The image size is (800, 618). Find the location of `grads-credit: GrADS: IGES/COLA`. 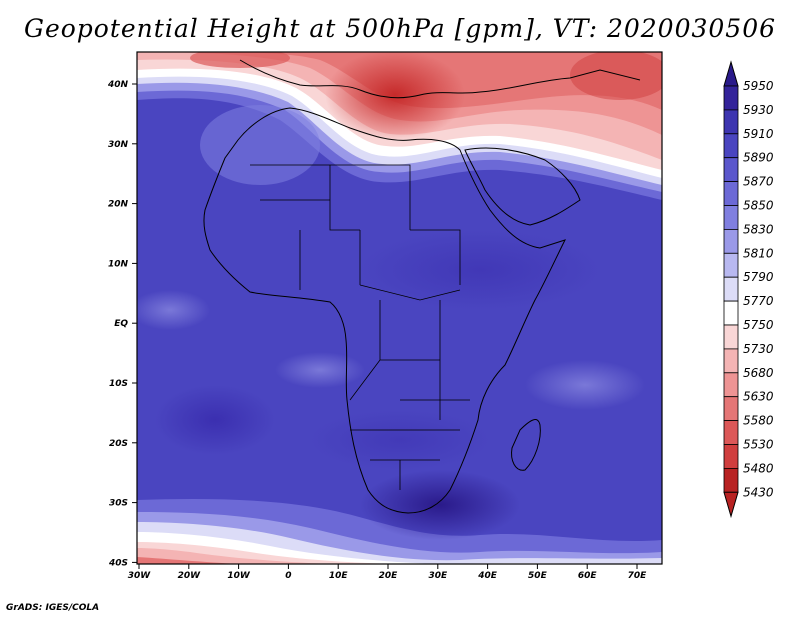

grads-credit: GrADS: IGES/COLA is located at coordinates (53, 608).